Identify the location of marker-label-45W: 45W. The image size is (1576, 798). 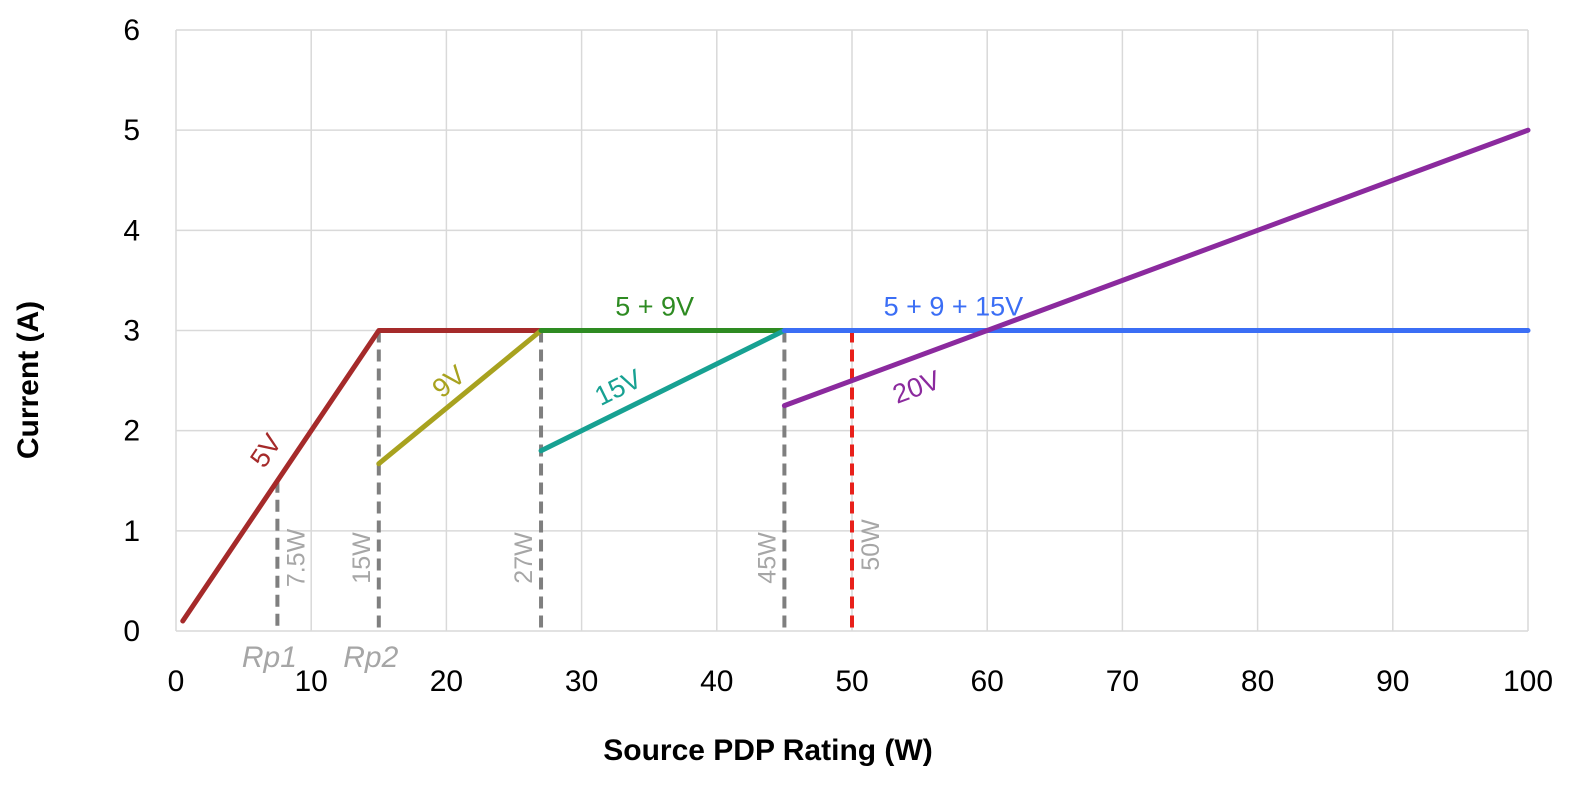
(767, 558).